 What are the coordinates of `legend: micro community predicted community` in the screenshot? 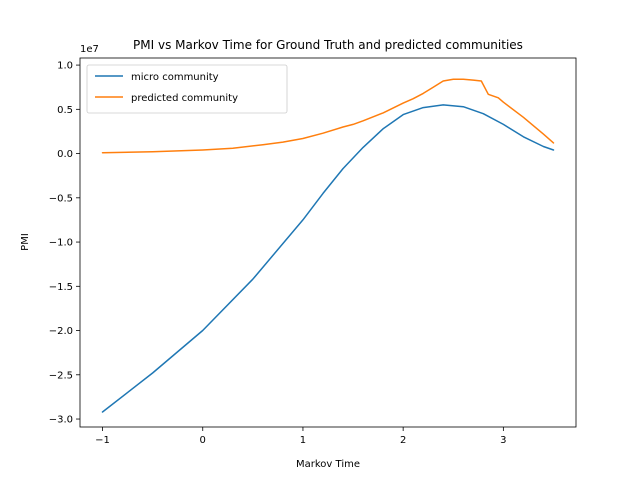 It's located at (187, 89).